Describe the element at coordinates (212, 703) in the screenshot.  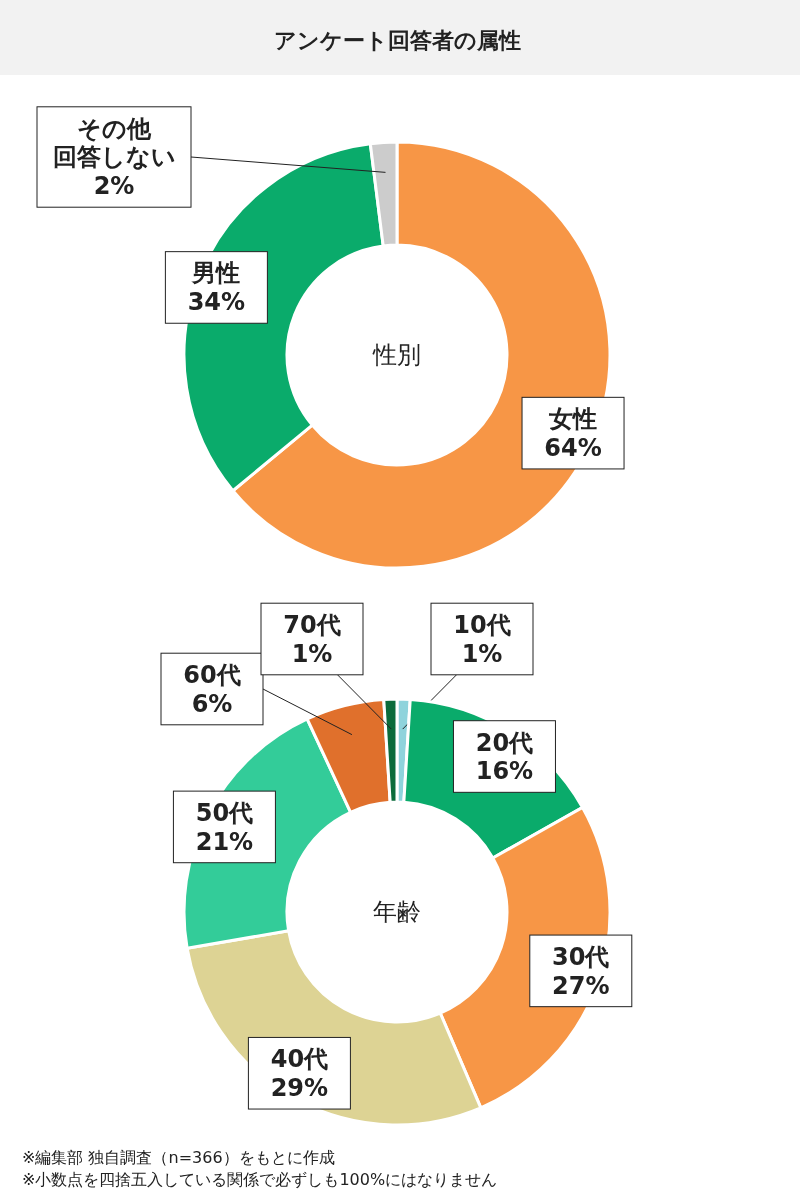
I see `data-label: 6%` at that location.